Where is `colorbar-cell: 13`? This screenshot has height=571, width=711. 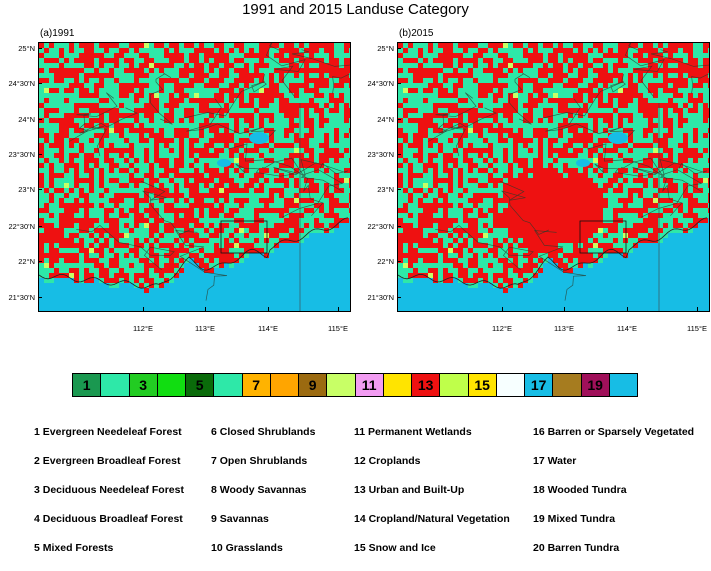 colorbar-cell: 13 is located at coordinates (426, 385).